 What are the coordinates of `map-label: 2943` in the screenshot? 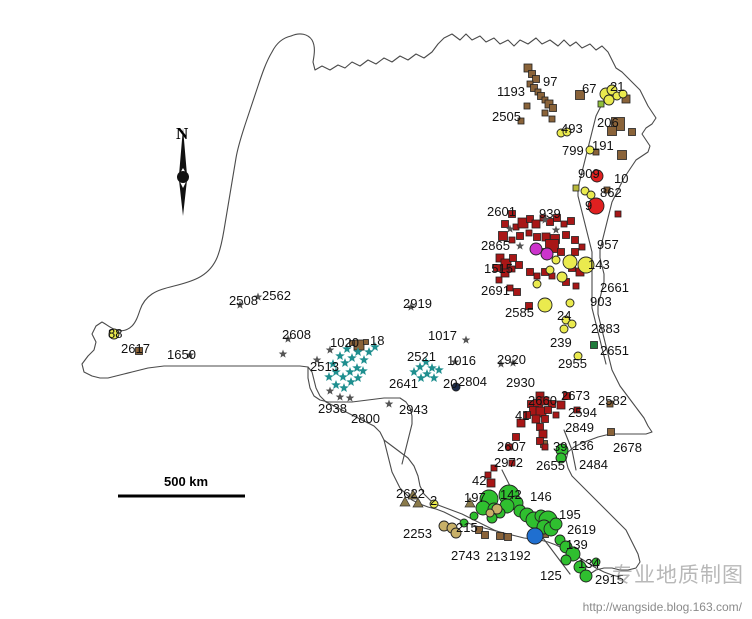 It's located at (413, 409).